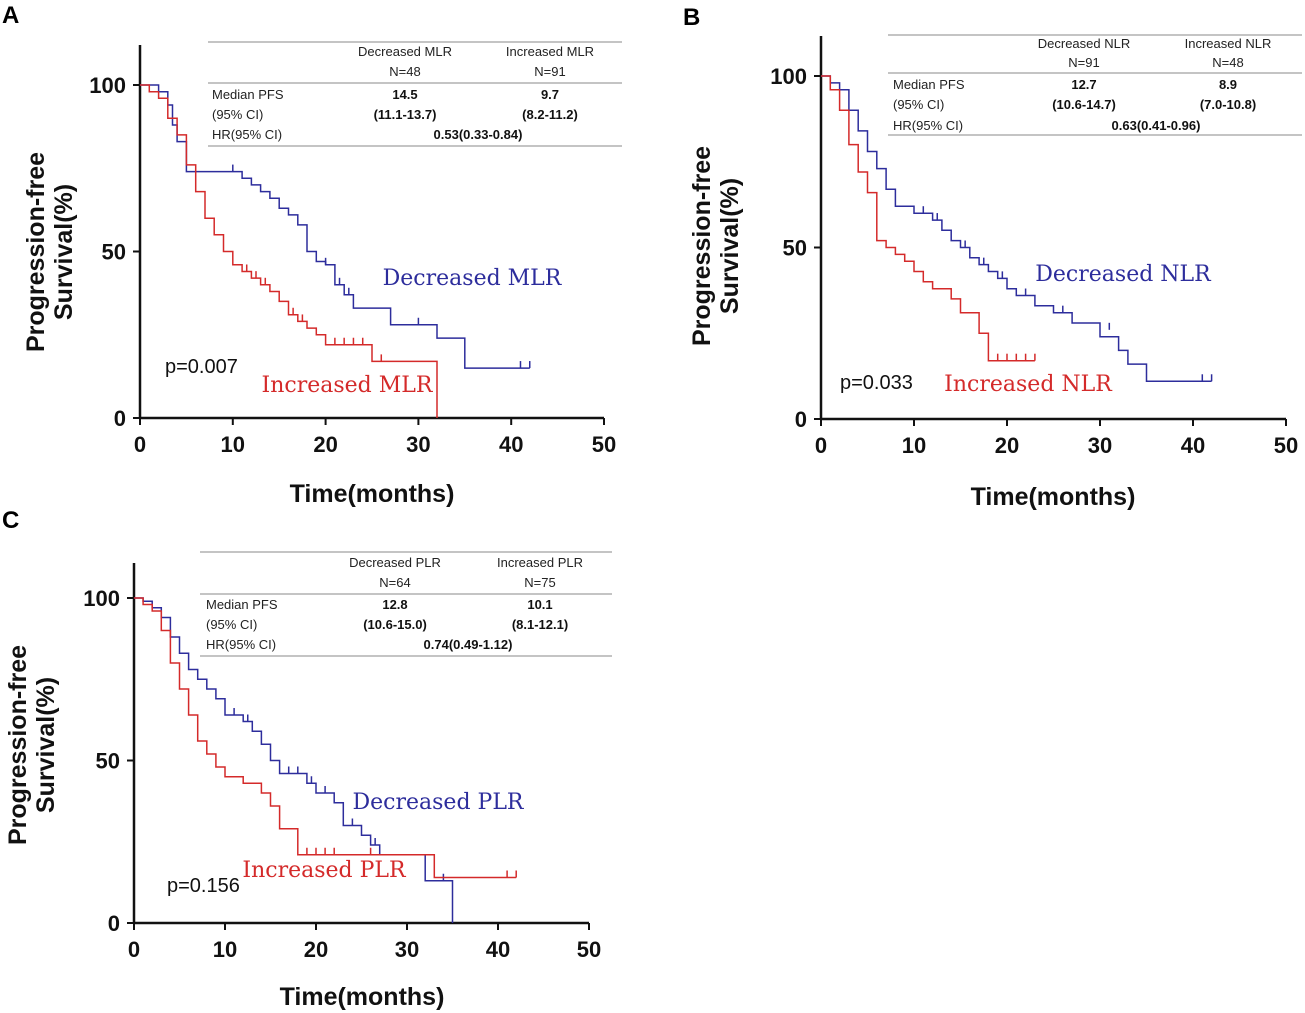 This screenshot has width=1305, height=1013. I want to click on table-col1-n: N=91, so click(1083, 62).